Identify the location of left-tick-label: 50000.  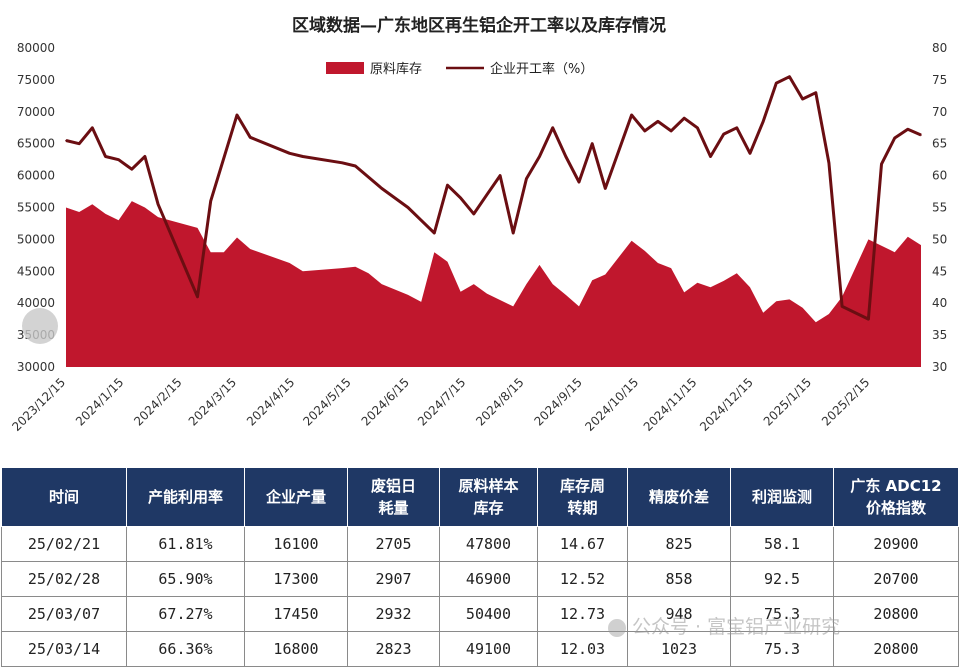
(36, 239).